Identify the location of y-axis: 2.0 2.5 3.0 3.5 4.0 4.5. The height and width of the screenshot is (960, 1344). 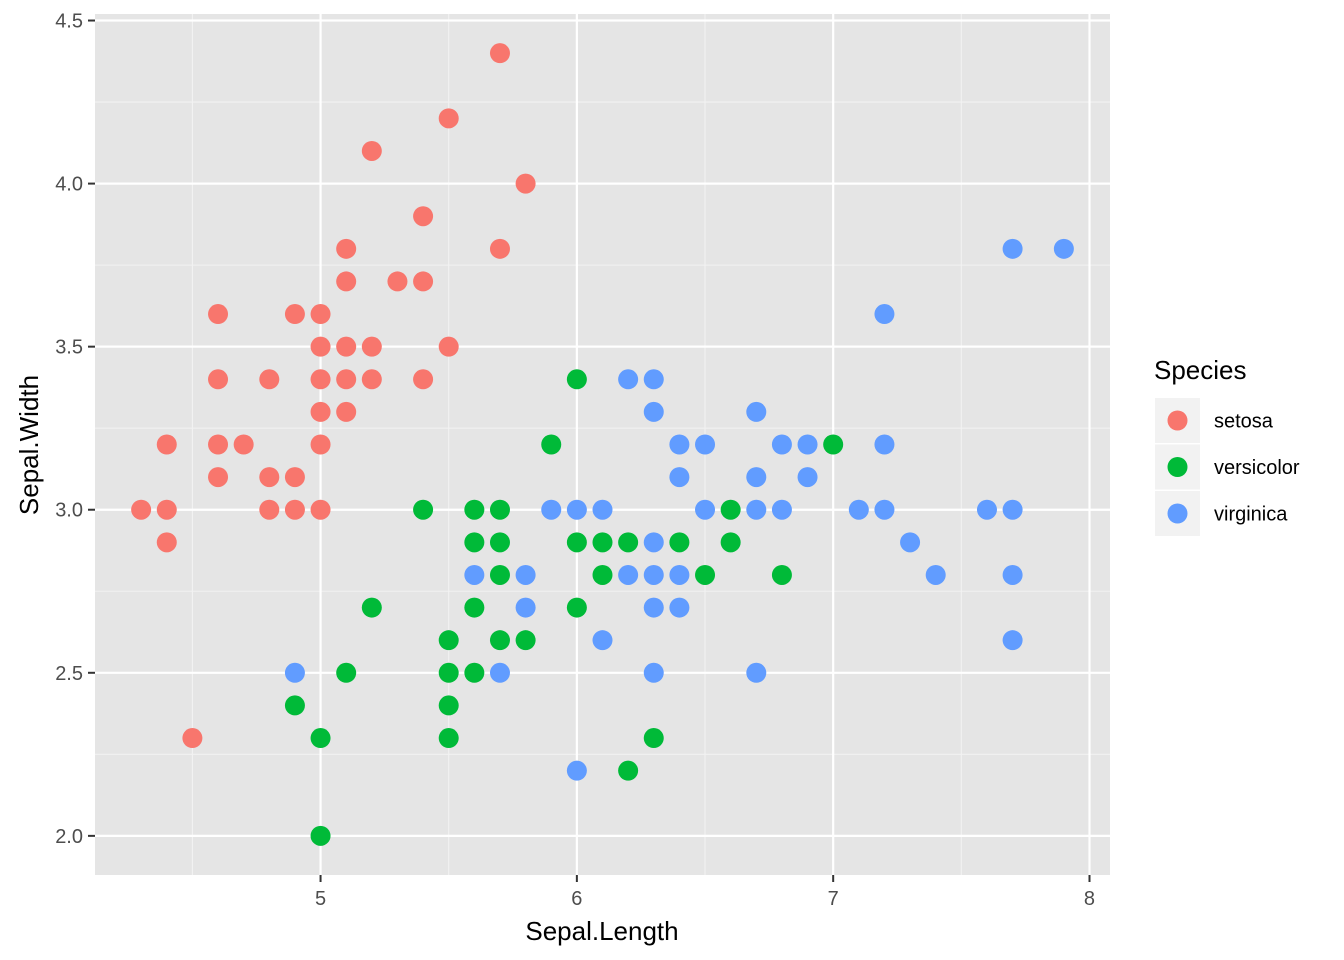
(75, 429).